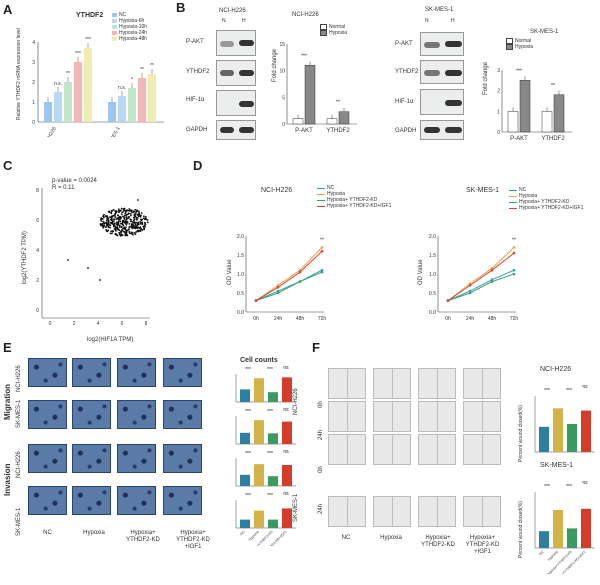 This screenshot has height=585, width=600. What do you see at coordinates (498, 71) in the screenshot?
I see `y-tick-label: 3` at bounding box center [498, 71].